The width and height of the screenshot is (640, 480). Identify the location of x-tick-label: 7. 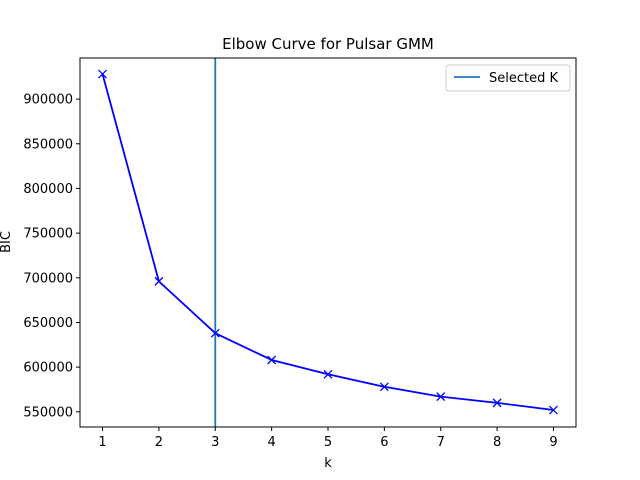
(441, 442).